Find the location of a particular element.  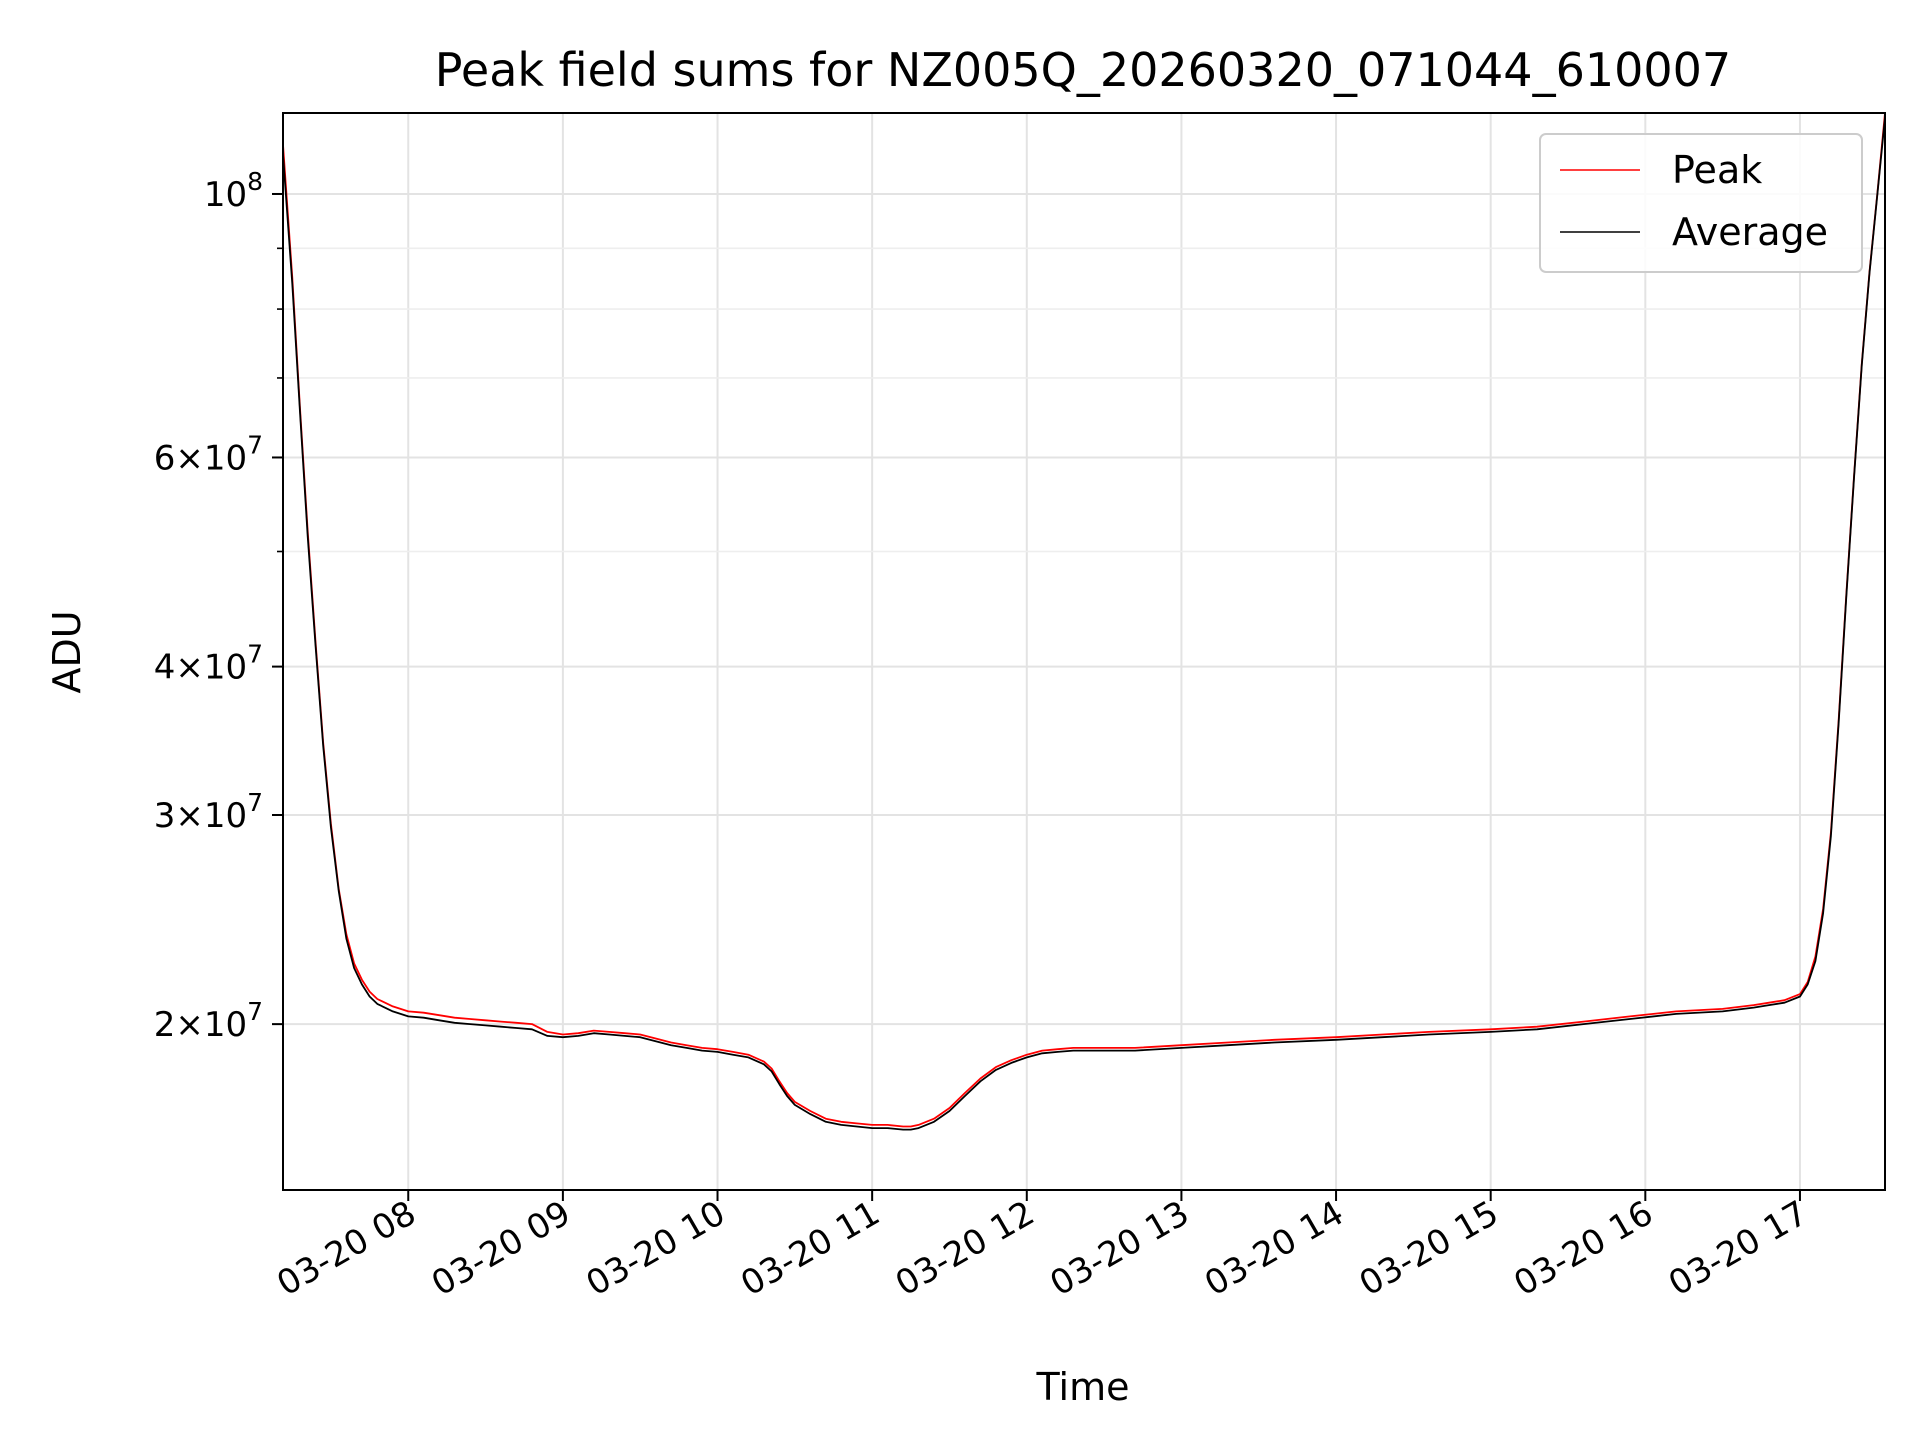

y-tick-label: 6×107 is located at coordinates (208, 454).